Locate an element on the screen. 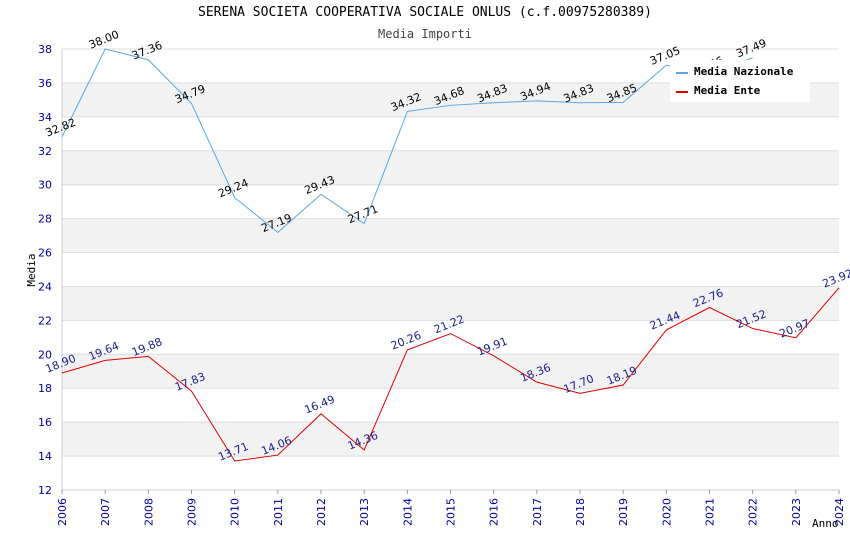 This screenshot has width=850, height=550. x-tick-label: 2021 is located at coordinates (710, 512).